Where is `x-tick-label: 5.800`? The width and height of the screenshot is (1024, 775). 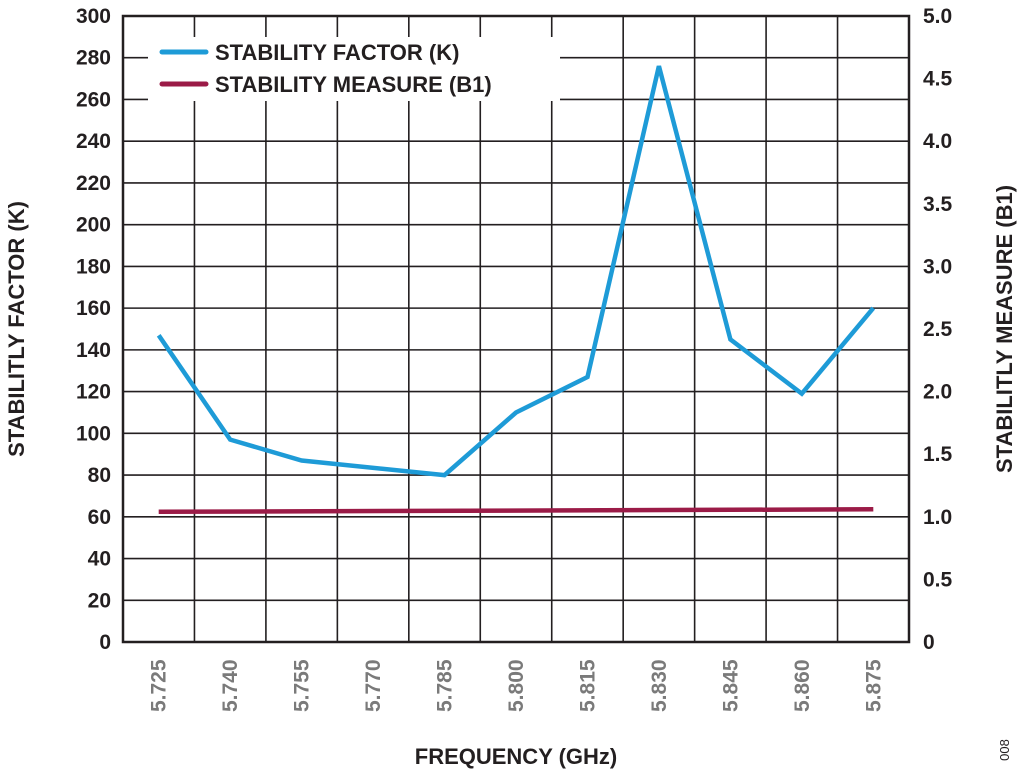
x-tick-label: 5.800 is located at coordinates (516, 685).